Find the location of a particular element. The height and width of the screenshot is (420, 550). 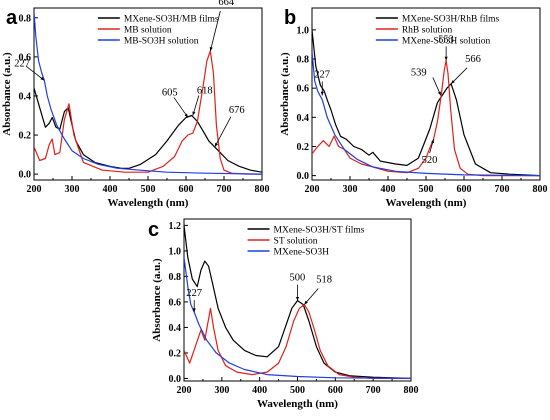

panel-label-b: b is located at coordinates (290, 18).